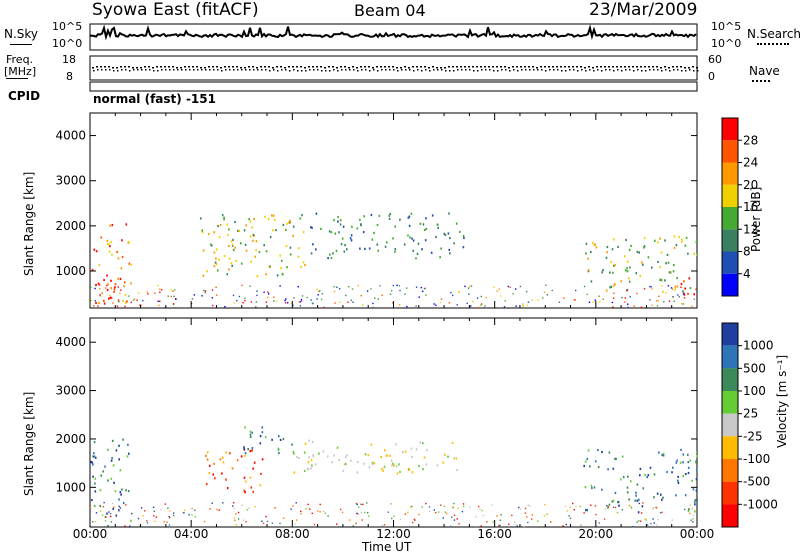 Image resolution: width=800 pixels, height=554 pixels. What do you see at coordinates (730, 470) in the screenshot?
I see `velocity-colorbar-segment` at bounding box center [730, 470].